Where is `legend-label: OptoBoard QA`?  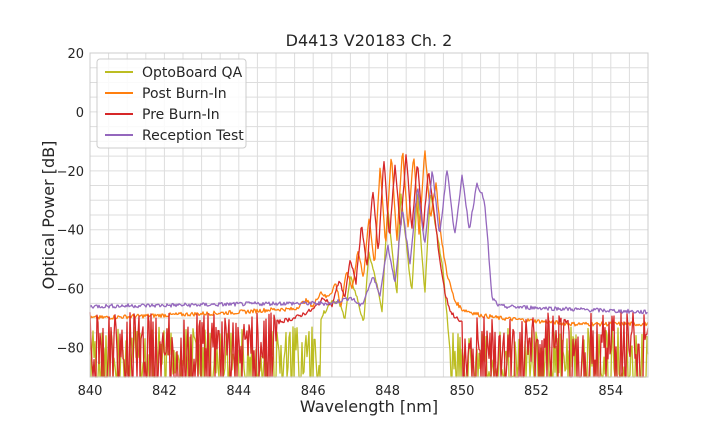
legend-label: OptoBoard QA is located at coordinates (192, 73).